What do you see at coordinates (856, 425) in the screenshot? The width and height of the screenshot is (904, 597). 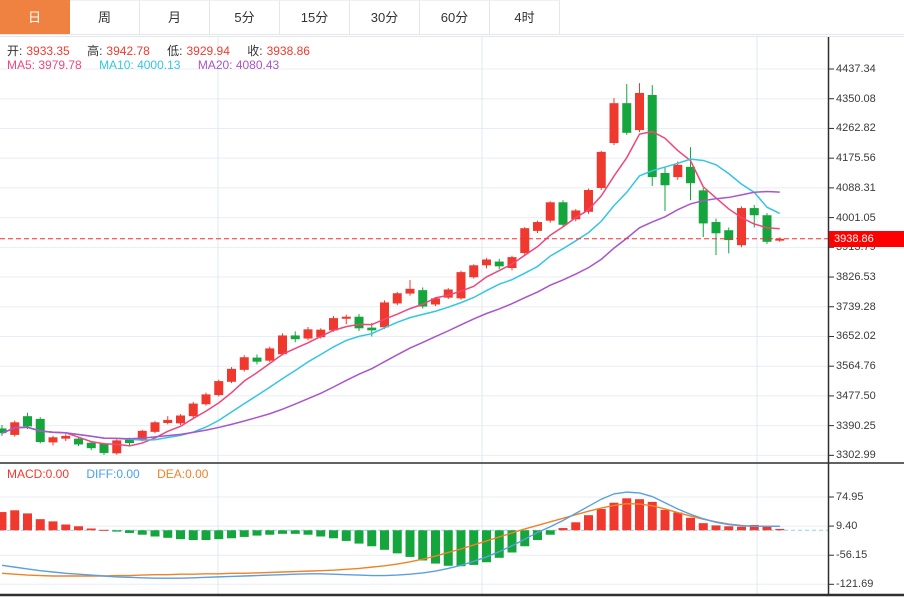 I see `price-axis-label: 3390.25` at bounding box center [856, 425].